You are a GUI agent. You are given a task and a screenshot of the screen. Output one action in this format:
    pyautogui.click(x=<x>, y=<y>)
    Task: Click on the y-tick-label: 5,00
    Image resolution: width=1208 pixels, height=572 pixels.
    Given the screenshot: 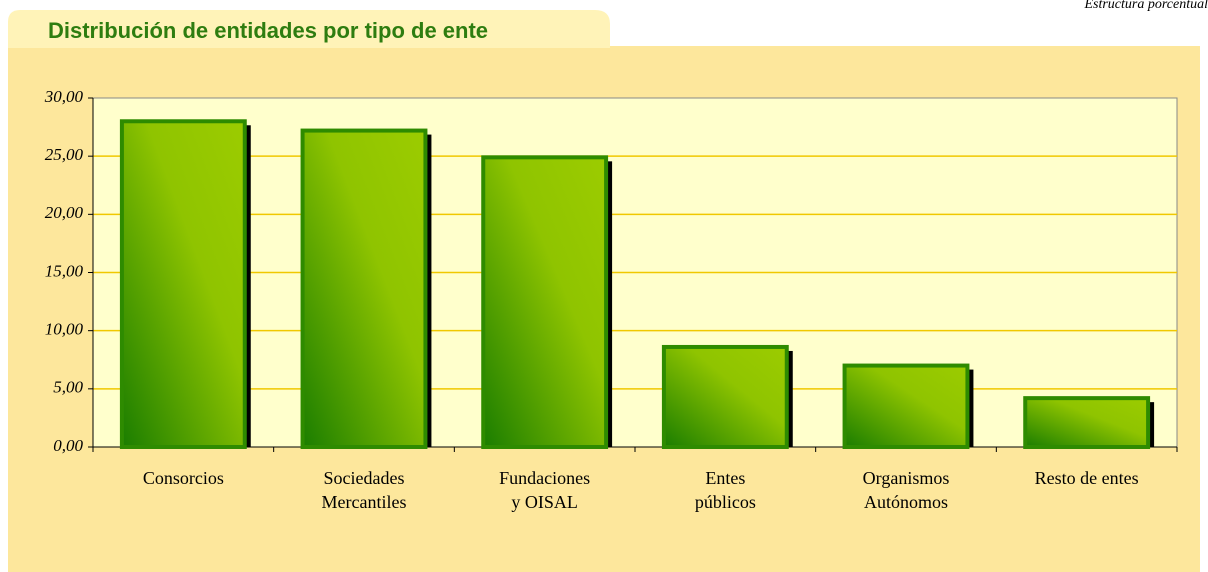 What is the action you would take?
    pyautogui.click(x=68, y=387)
    